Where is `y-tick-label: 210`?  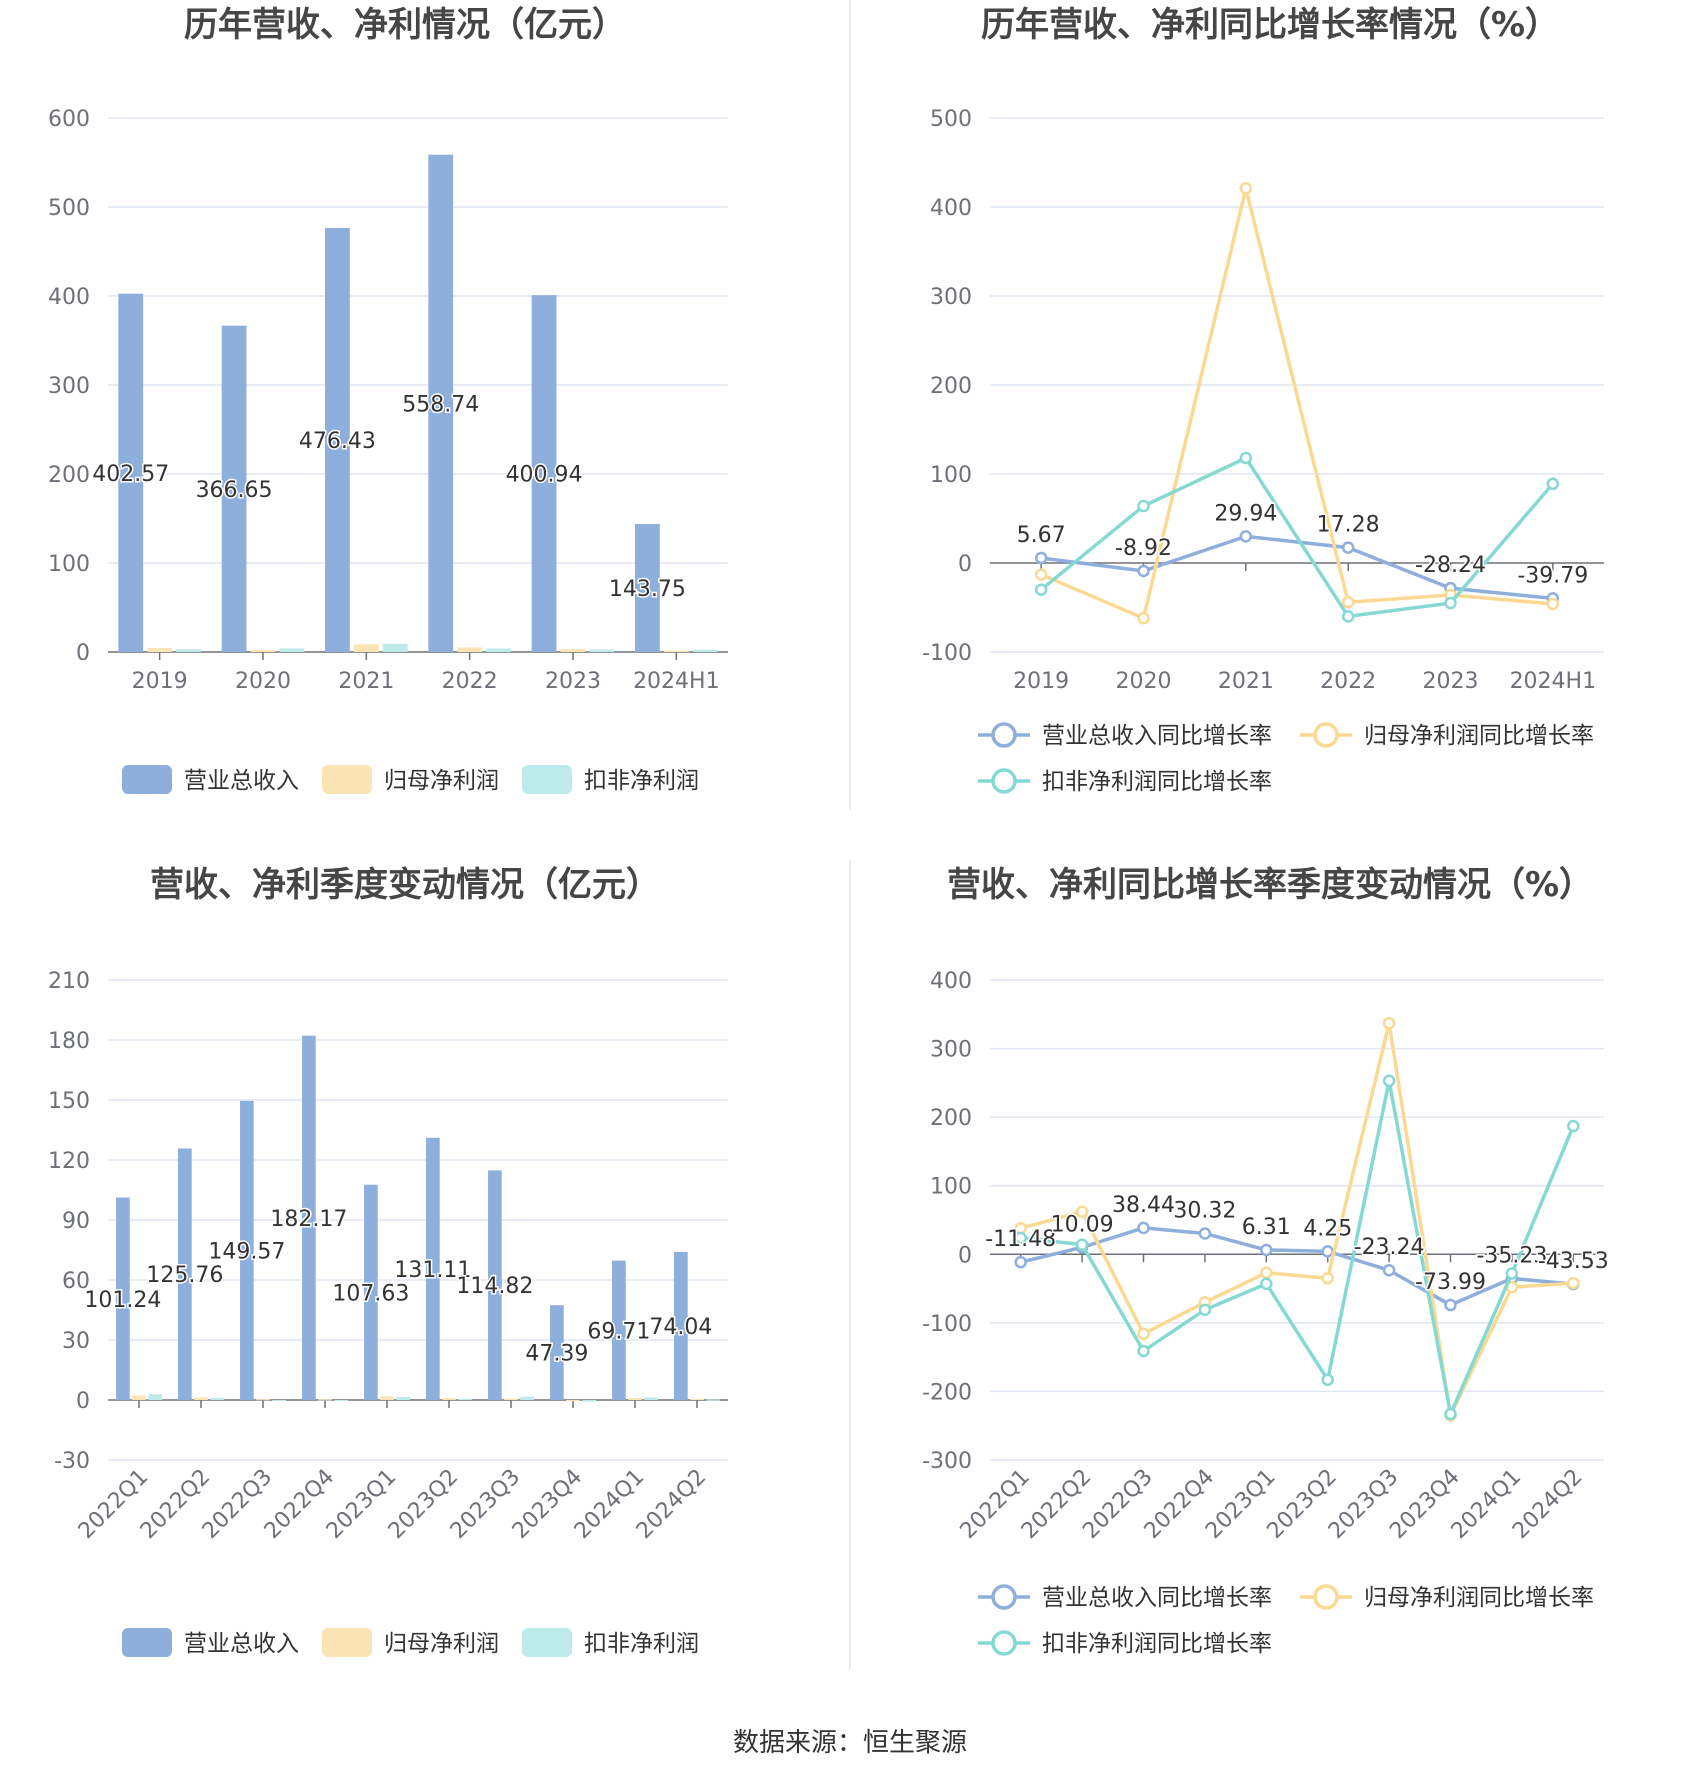 y-tick-label: 210 is located at coordinates (69, 981).